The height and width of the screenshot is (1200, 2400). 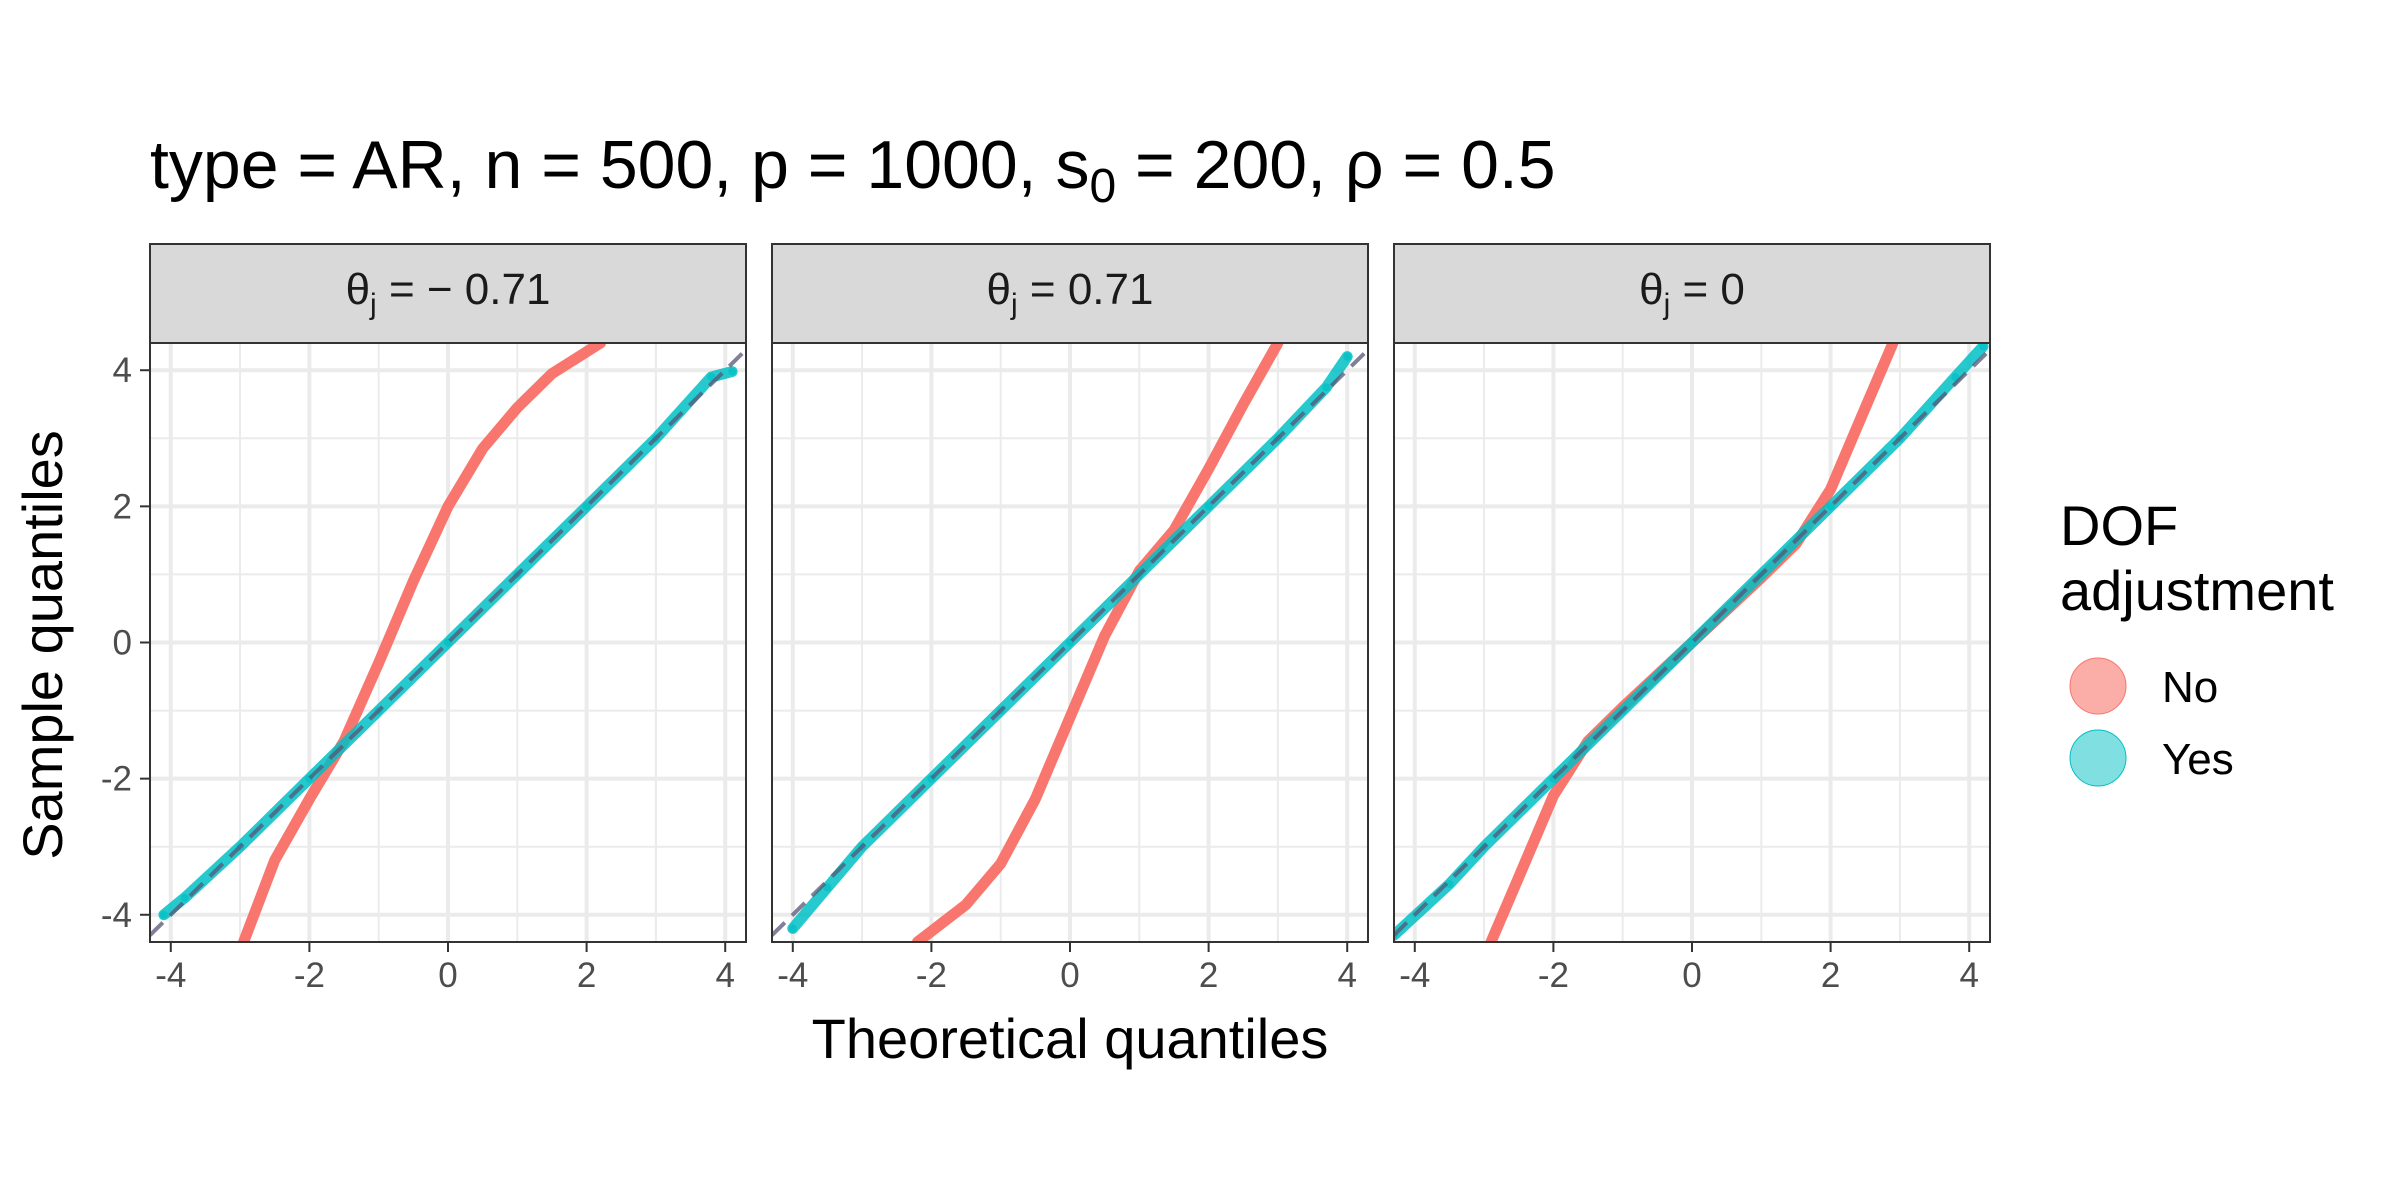 I want to click on legend-title-line2: adjustment, so click(x=2197, y=590).